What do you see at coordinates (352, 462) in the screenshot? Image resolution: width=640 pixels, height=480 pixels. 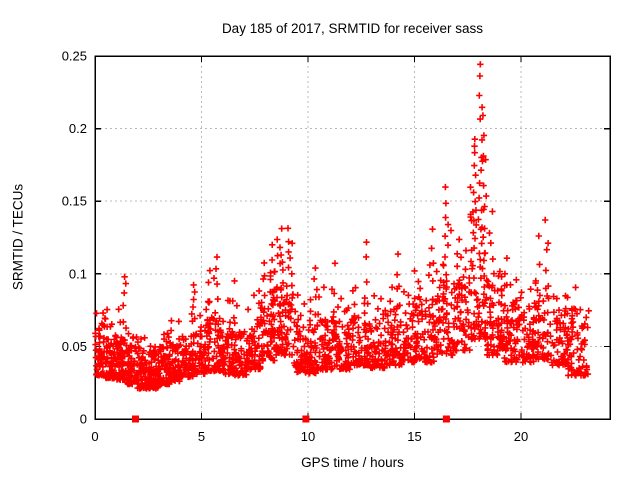 I see `x-axis-label: GPS time / hours` at bounding box center [352, 462].